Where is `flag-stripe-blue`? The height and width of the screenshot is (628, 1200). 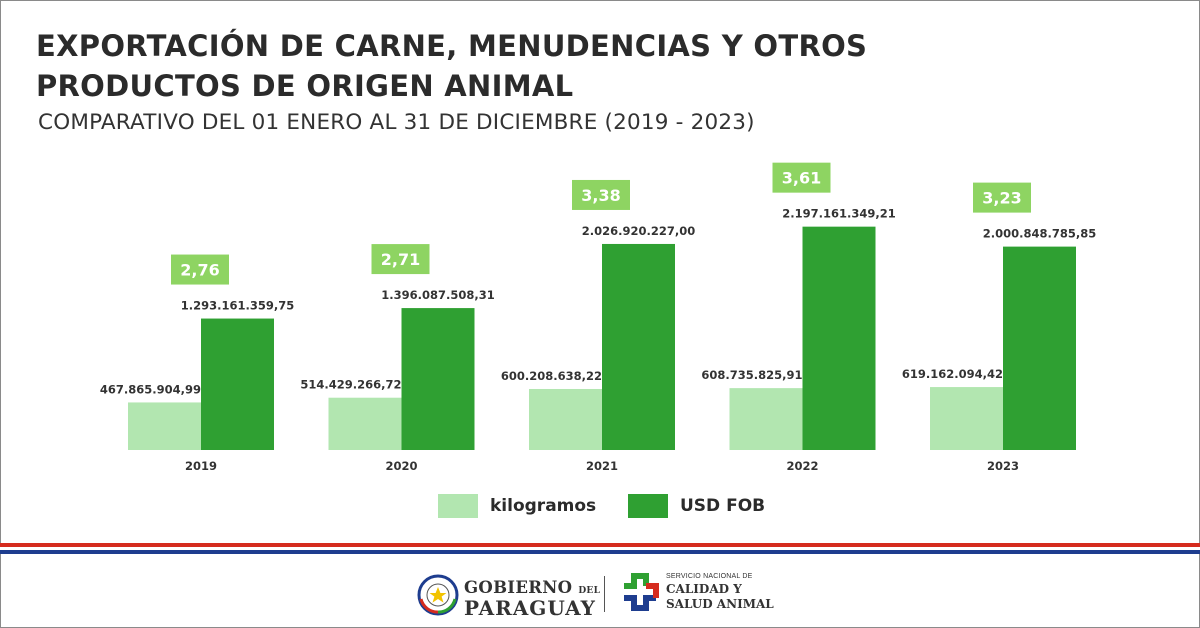
flag-stripe-blue is located at coordinates (600, 552).